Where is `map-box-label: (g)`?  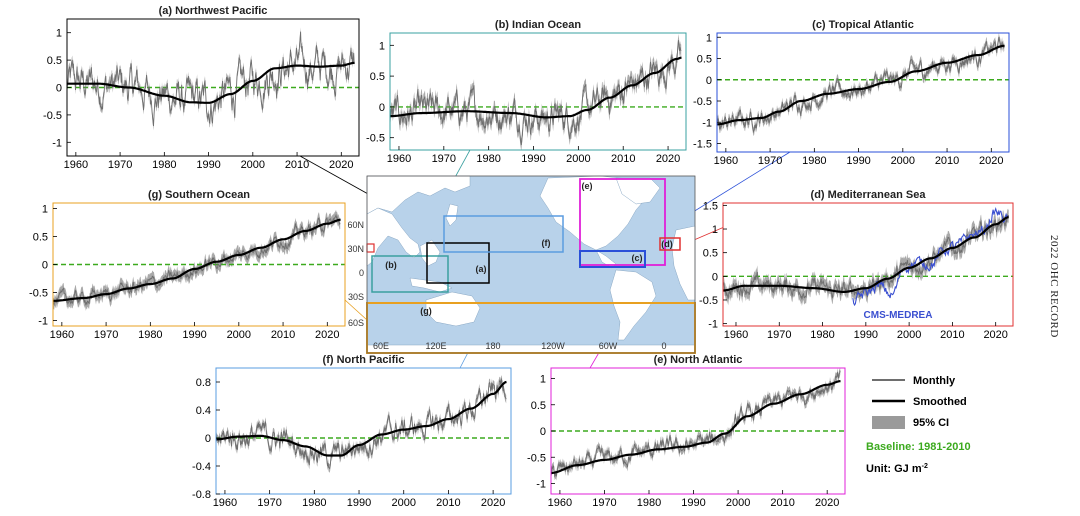
map-box-label: (g) is located at coordinates (426, 311).